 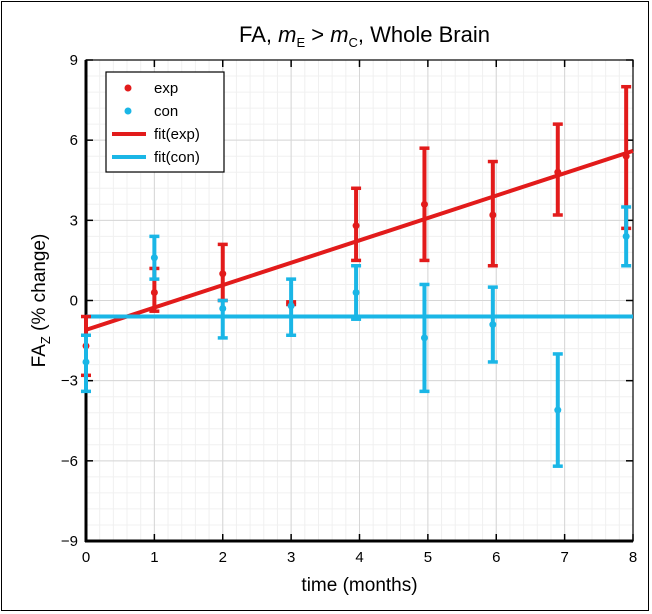 What do you see at coordinates (317, 34) in the screenshot?
I see `title-part: >` at bounding box center [317, 34].